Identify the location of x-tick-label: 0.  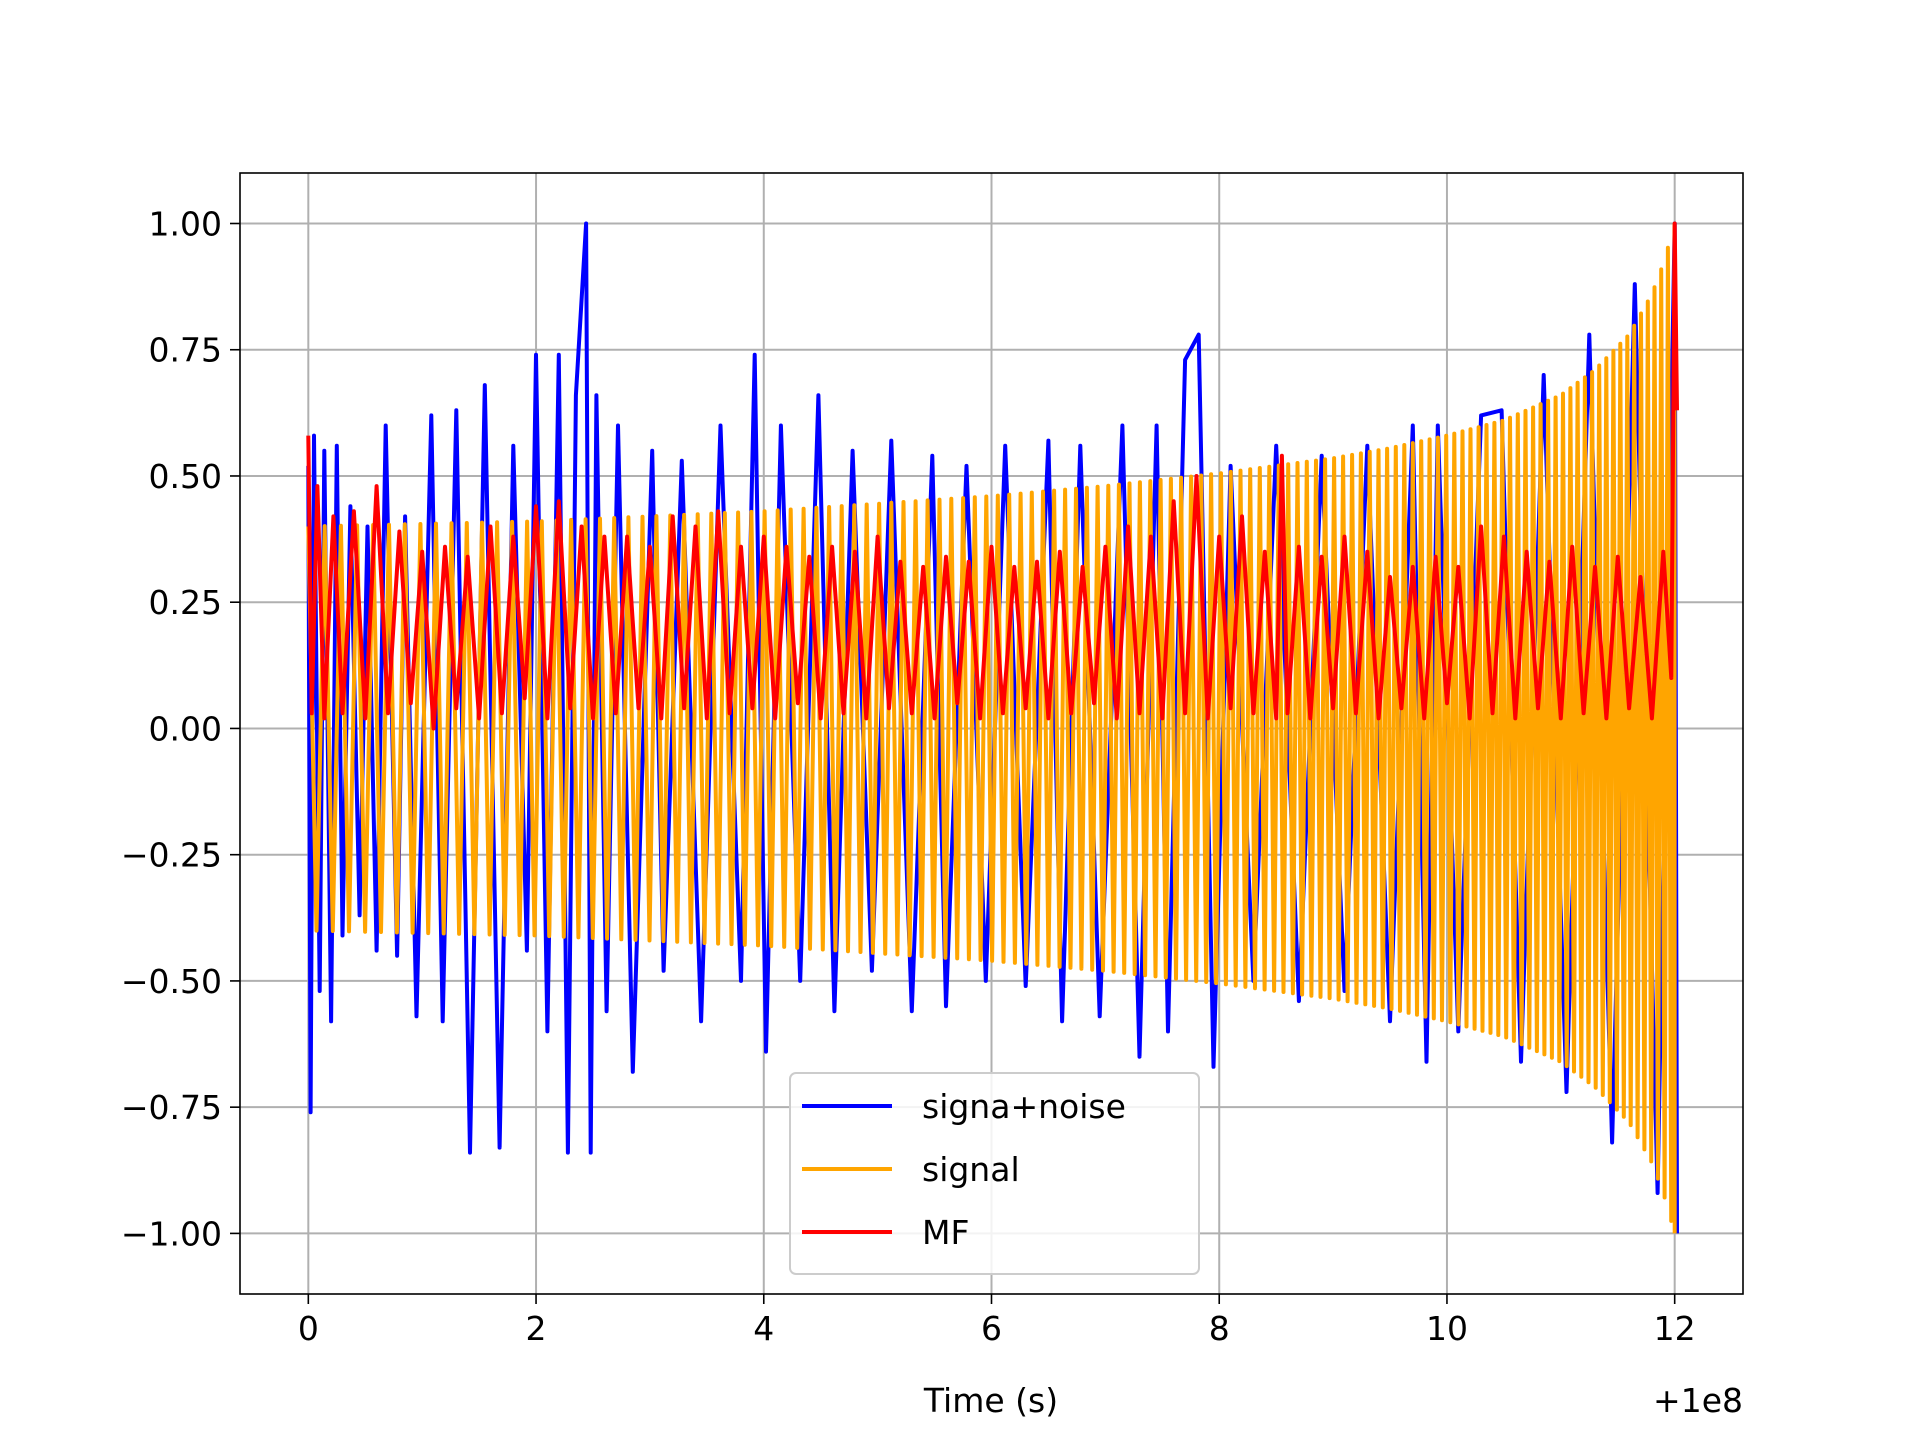
(308, 1328).